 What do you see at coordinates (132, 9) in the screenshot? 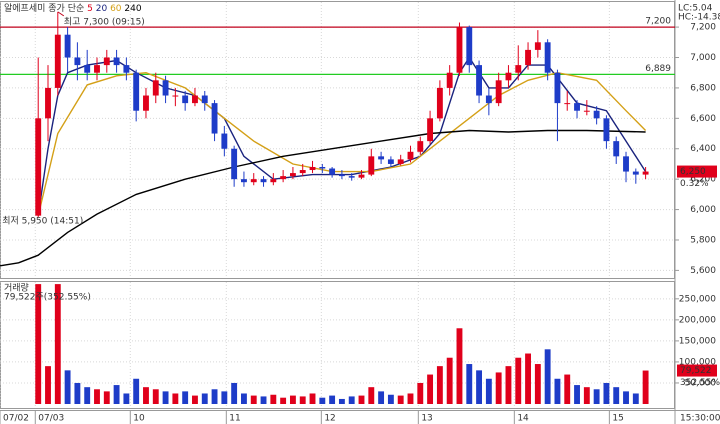
I see `legend-item: 240` at bounding box center [132, 9].